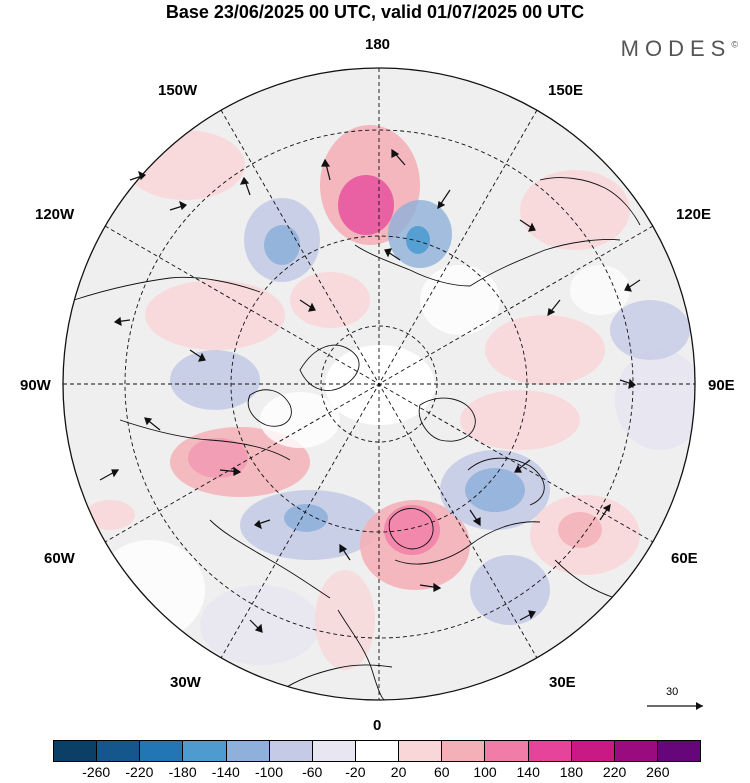 This screenshot has width=750, height=783. What do you see at coordinates (442, 772) in the screenshot?
I see `legend-tick-label: 60` at bounding box center [442, 772].